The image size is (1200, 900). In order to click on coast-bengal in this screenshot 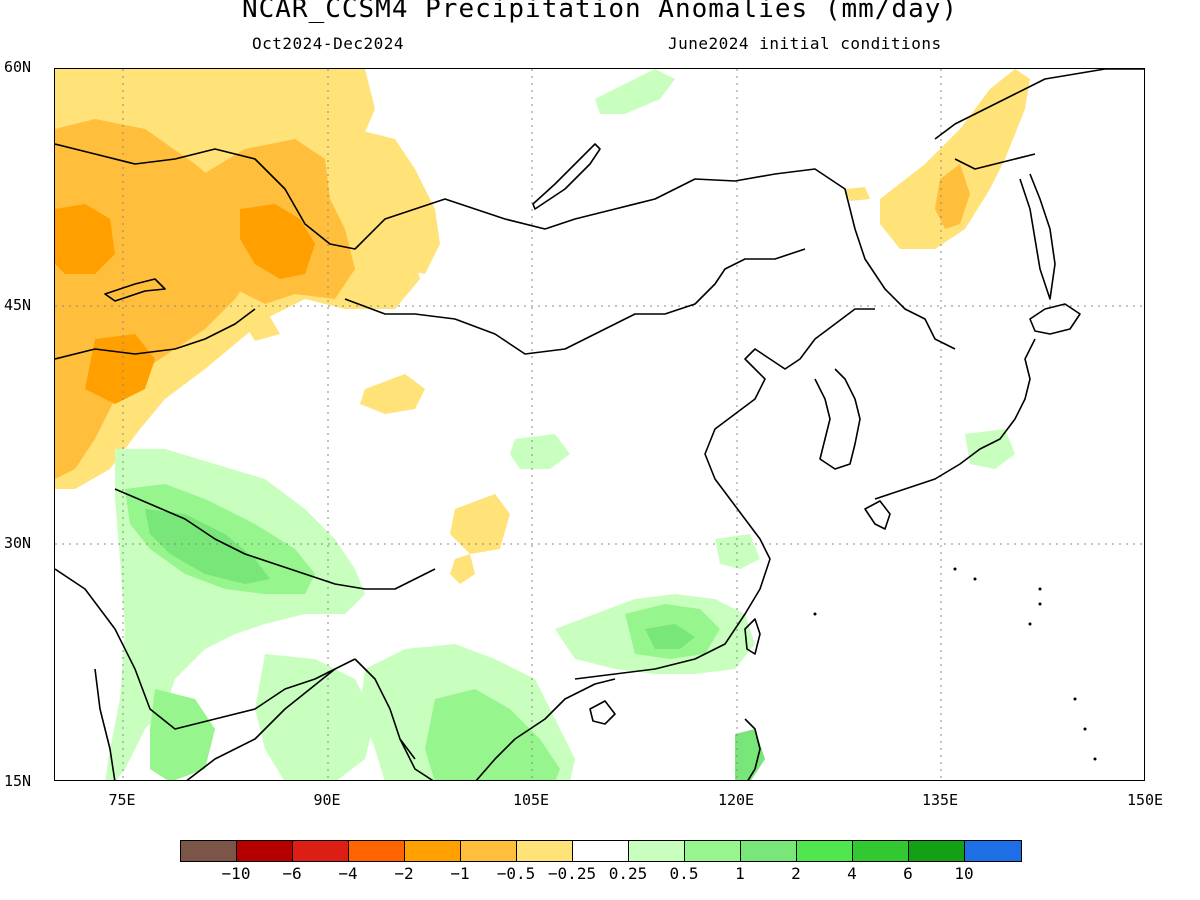, I will do `click(385, 709)`.